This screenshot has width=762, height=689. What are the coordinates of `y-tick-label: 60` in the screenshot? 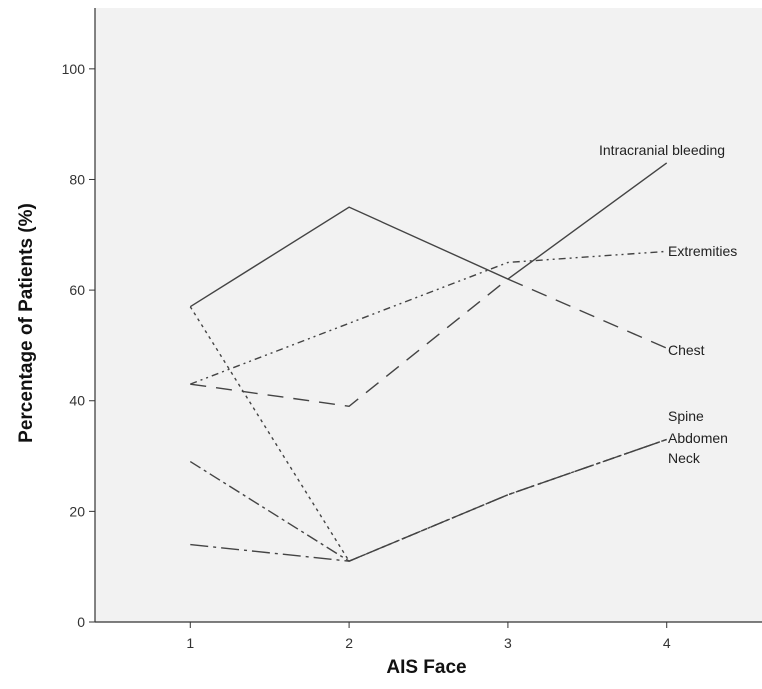 It's located at (77, 290).